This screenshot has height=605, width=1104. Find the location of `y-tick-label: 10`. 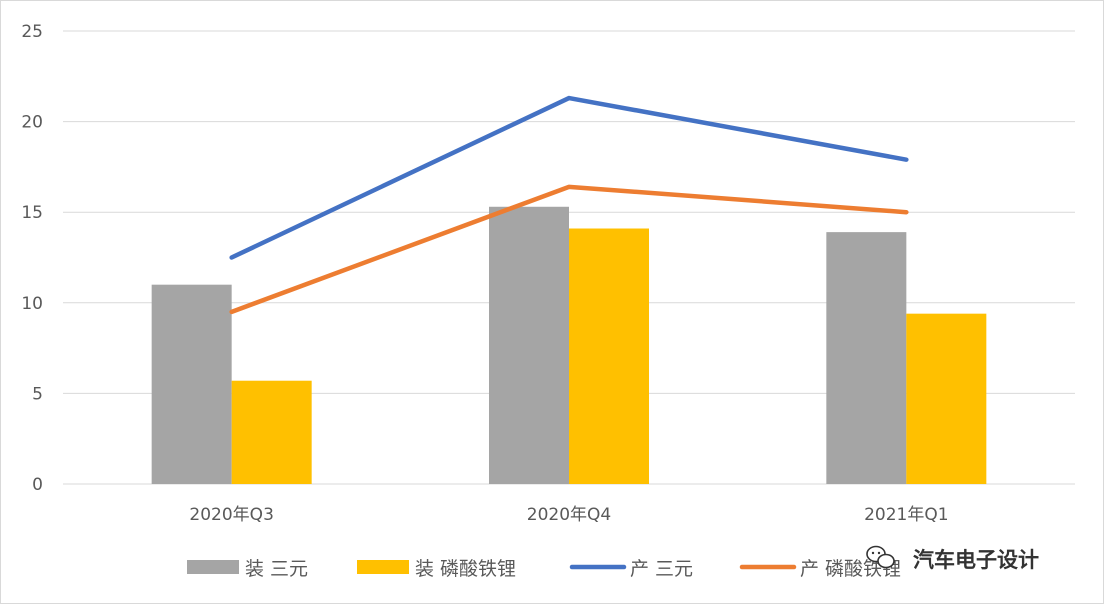

y-tick-label: 10 is located at coordinates (32, 304).